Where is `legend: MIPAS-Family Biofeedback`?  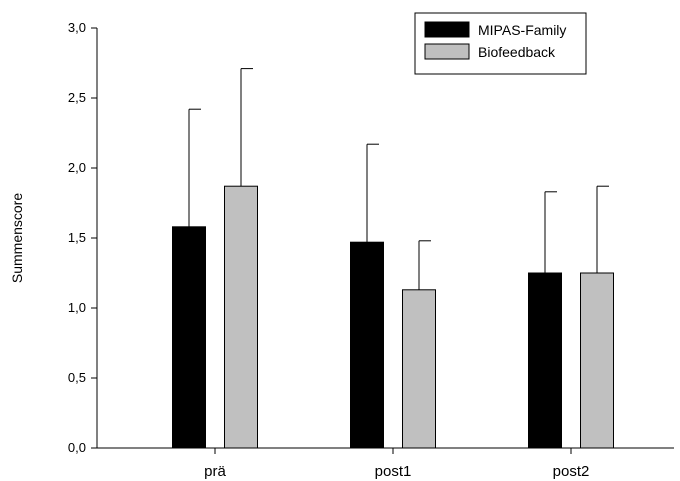
legend: MIPAS-Family Biofeedback is located at coordinates (500, 43).